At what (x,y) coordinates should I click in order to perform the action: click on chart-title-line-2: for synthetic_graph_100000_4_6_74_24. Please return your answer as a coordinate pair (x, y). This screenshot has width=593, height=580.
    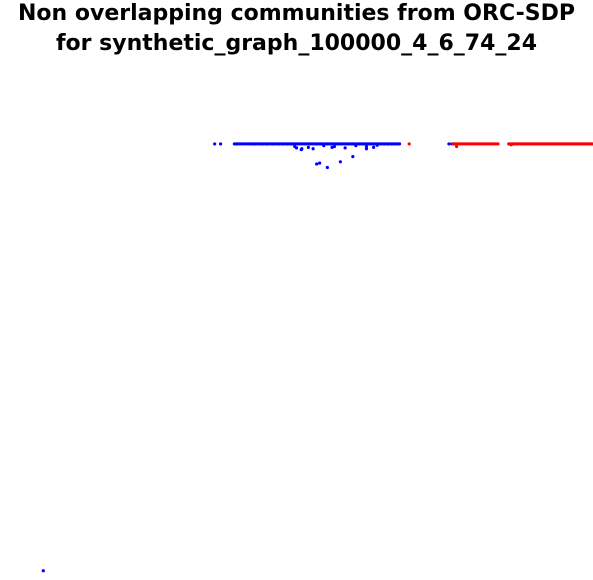
    Looking at the image, I should click on (296, 43).